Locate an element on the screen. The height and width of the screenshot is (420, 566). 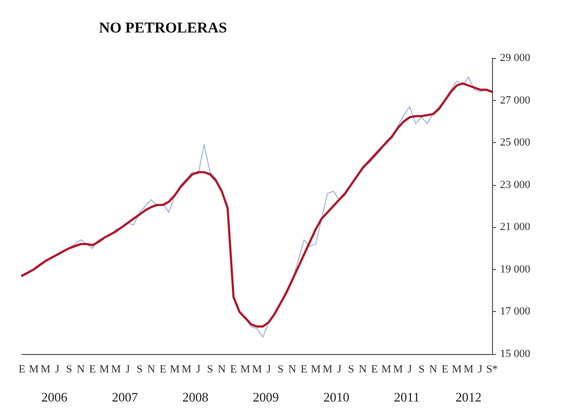
text: 2011 is located at coordinates (407, 397).